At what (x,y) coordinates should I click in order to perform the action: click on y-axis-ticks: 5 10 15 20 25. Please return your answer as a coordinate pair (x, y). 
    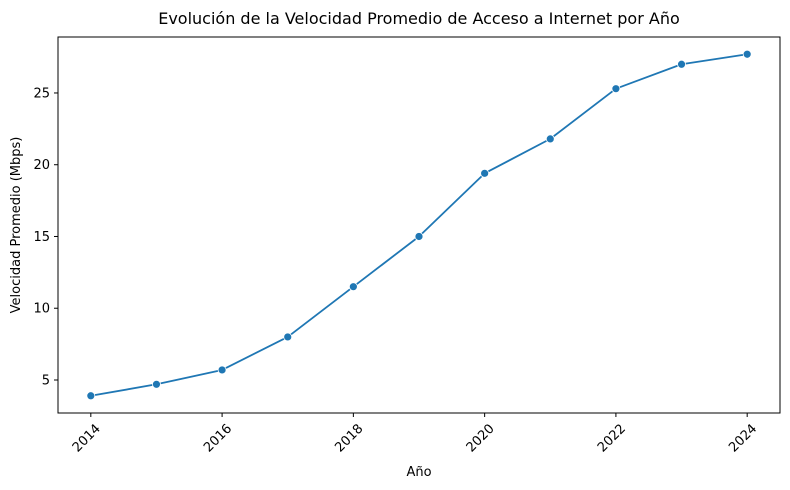
    Looking at the image, I should click on (45, 237).